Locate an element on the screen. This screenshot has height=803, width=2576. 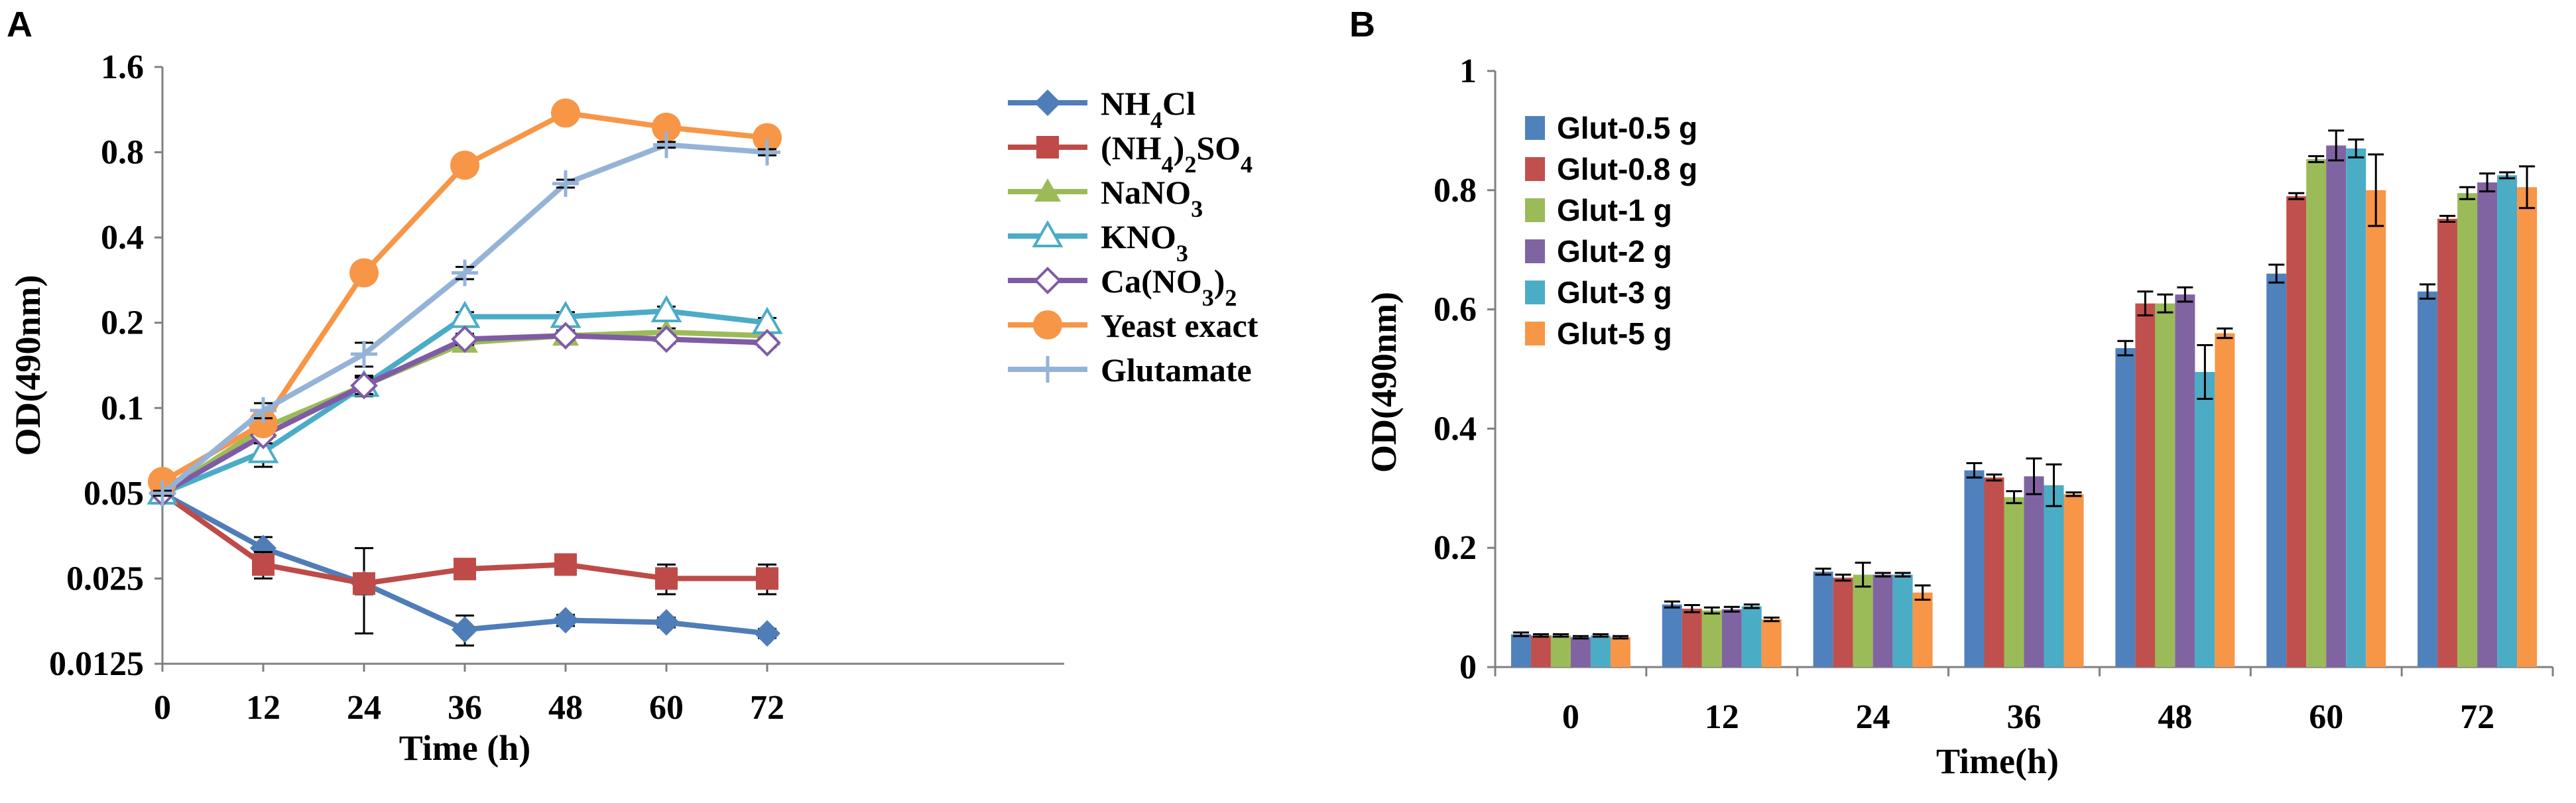
legend-entry: Glut-0.8 g is located at coordinates (1611, 169).